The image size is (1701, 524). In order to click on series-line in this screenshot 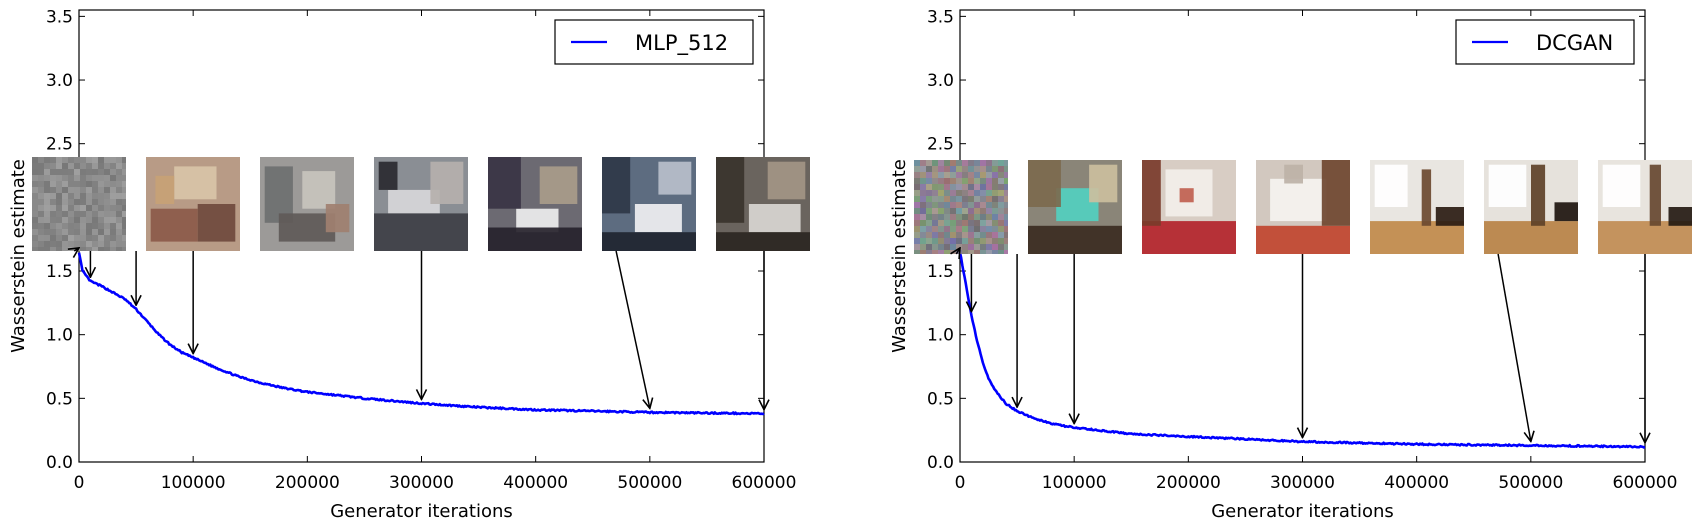, I will do `click(421, 334)`.